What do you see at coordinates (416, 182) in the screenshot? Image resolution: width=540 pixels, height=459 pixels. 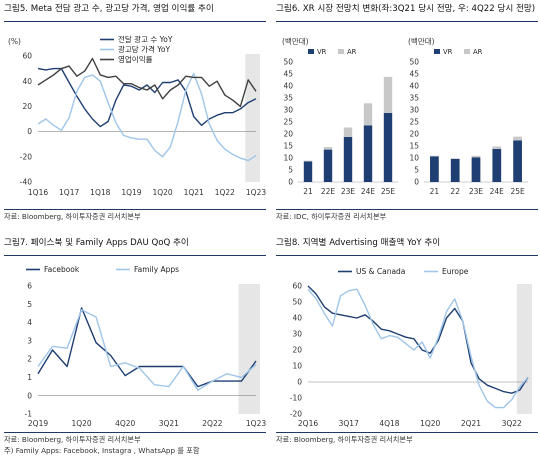 I see `figure6-y-tick-label: 0` at bounding box center [416, 182].